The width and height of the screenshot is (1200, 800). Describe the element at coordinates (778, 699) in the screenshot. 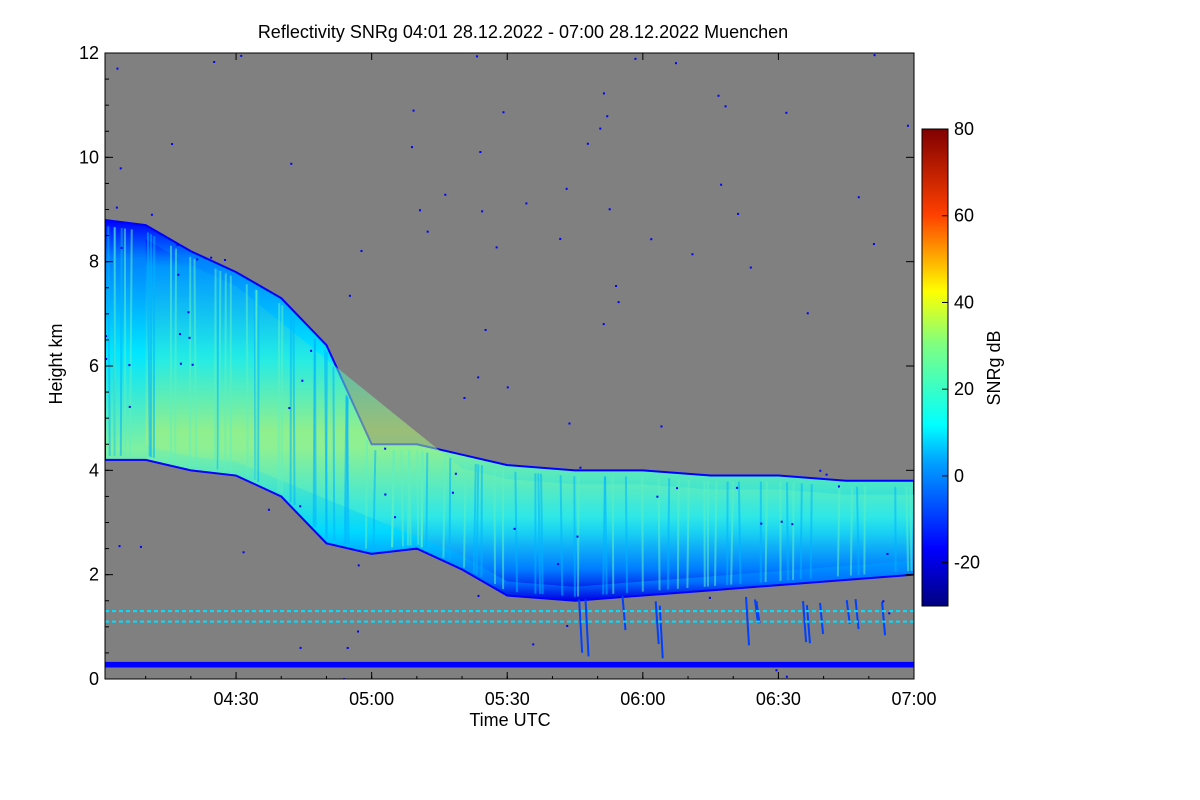

I see `x-tick-label: 06:30` at that location.